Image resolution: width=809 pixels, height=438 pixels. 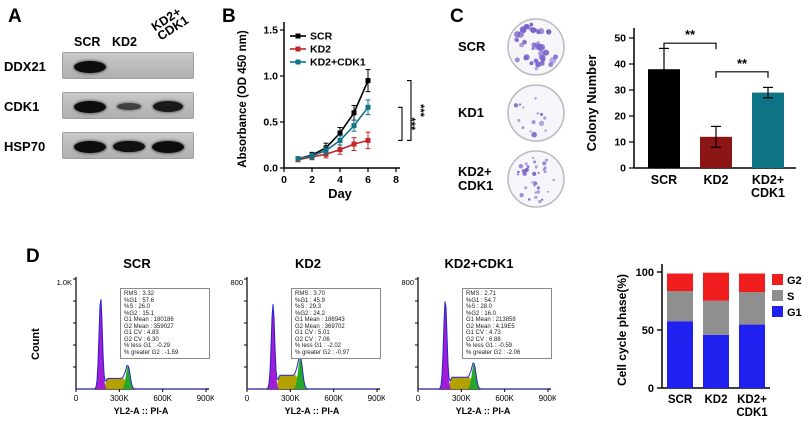 I want to click on svg-text: 6, so click(x=368, y=180).